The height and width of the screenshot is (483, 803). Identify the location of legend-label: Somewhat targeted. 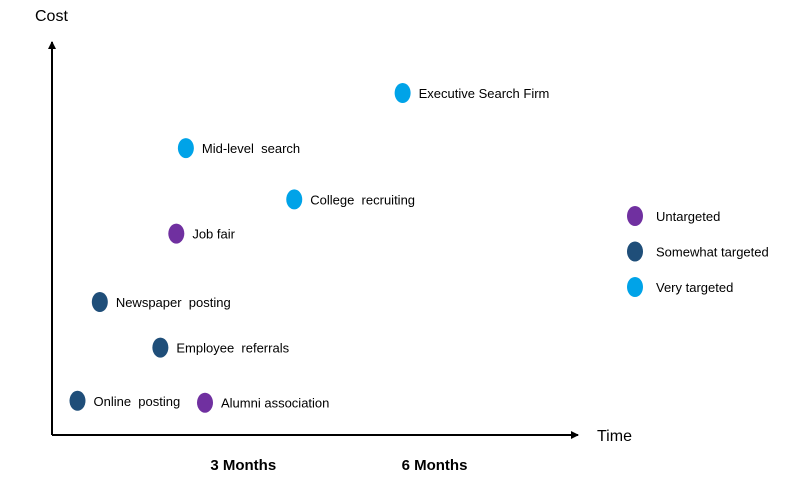
(712, 252).